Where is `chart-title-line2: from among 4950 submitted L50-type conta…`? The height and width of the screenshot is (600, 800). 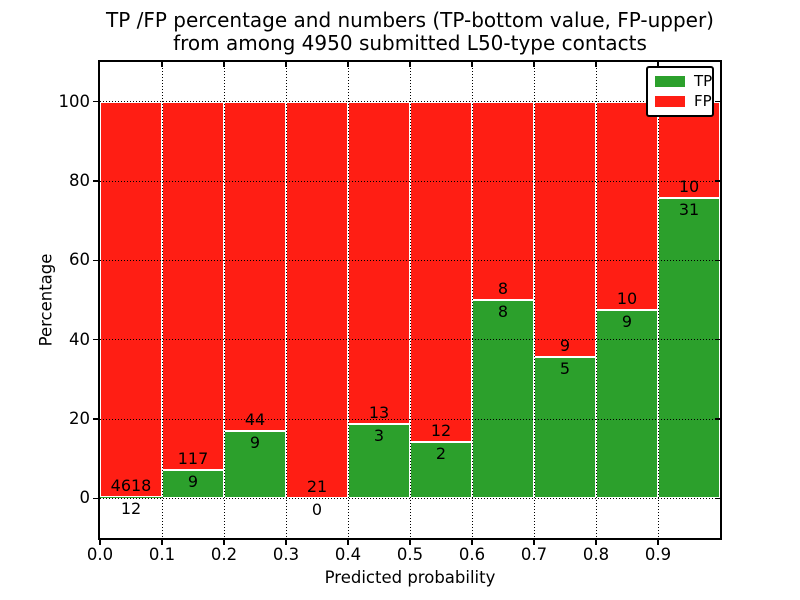 chart-title-line2: from among 4950 submitted L50-type conta… is located at coordinates (410, 43).